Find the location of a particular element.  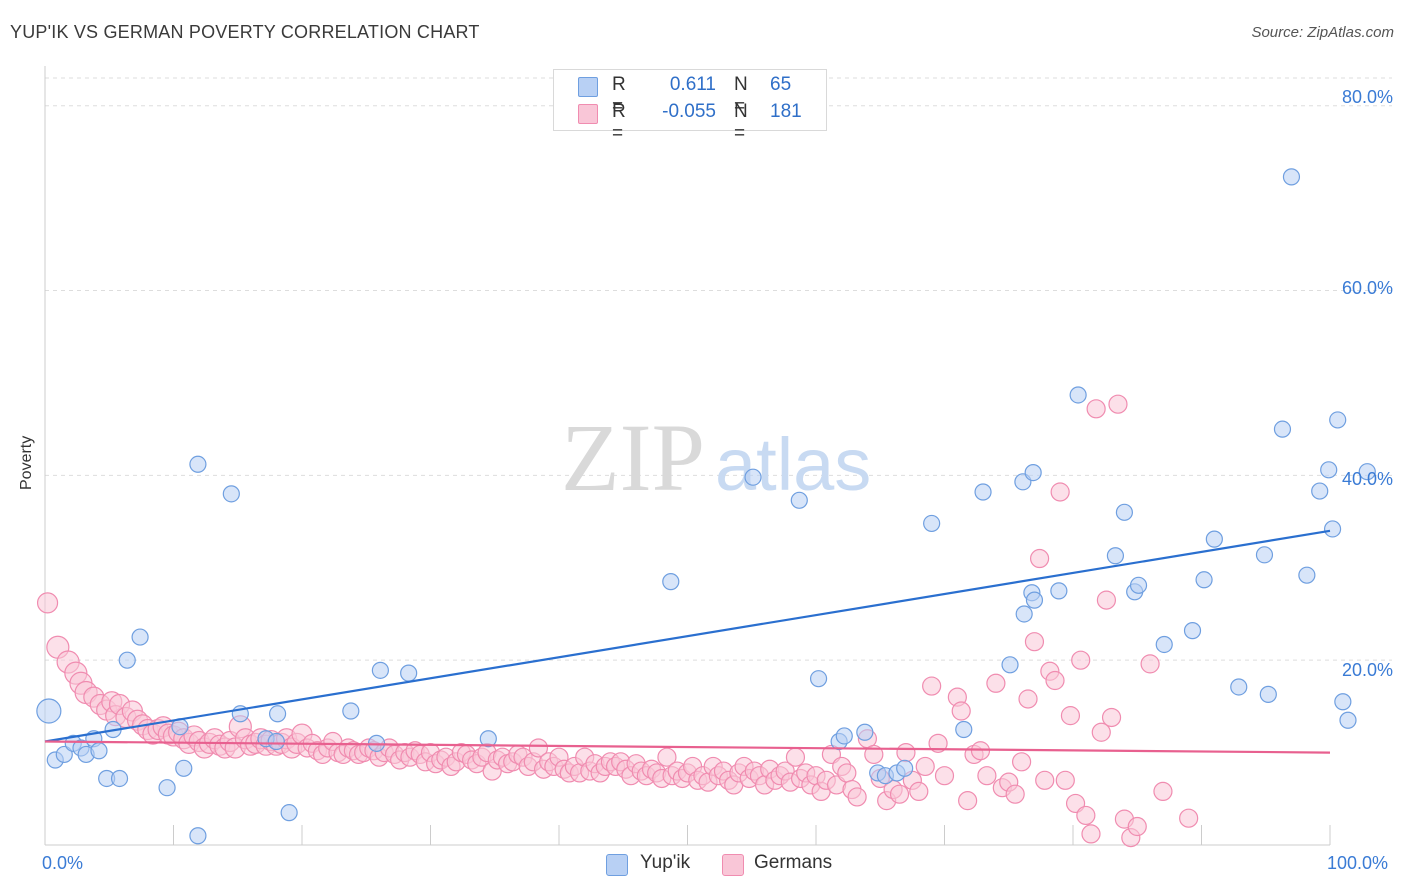

legend-r-label: R = is located at coordinates (619, 95).